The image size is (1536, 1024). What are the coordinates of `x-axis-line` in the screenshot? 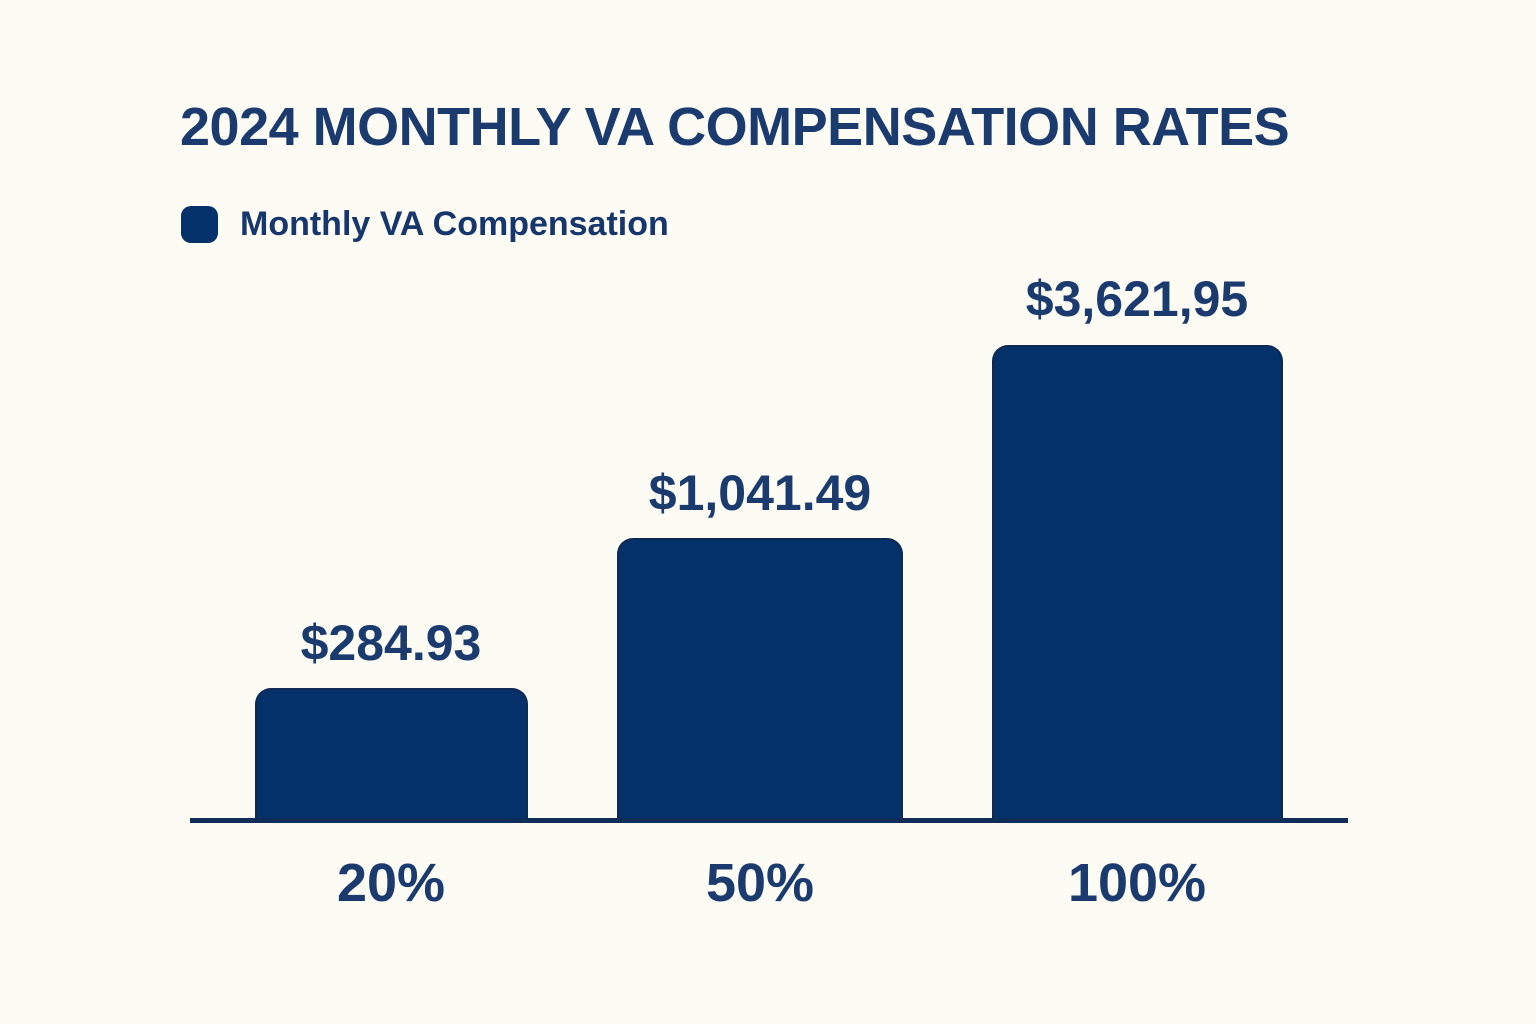 It's located at (769, 820).